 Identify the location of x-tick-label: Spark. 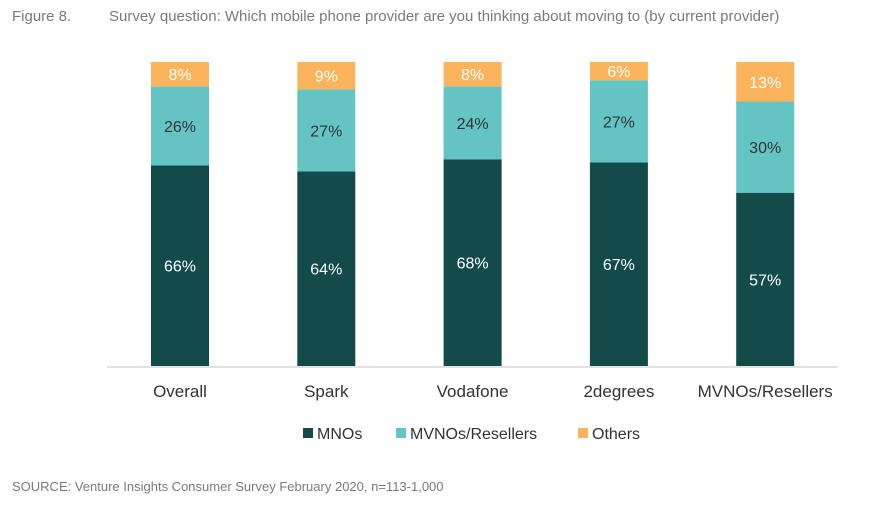
(326, 391).